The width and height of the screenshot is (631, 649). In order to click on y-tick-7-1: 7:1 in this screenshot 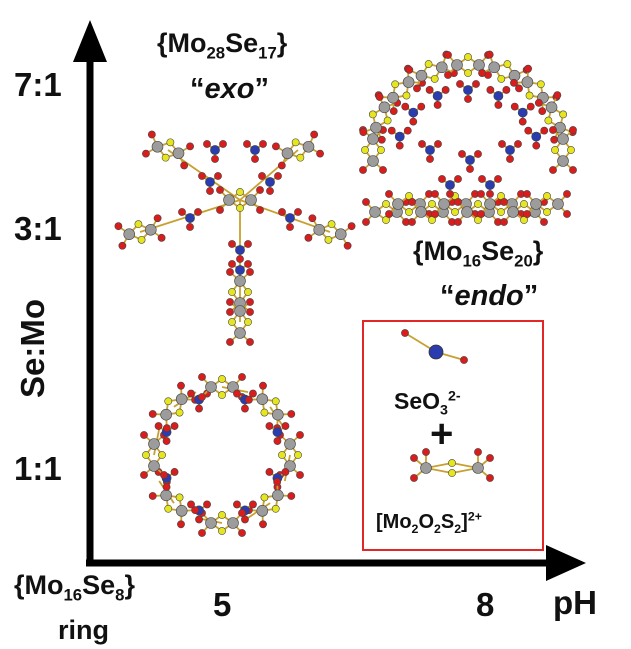, I will do `click(38, 84)`.